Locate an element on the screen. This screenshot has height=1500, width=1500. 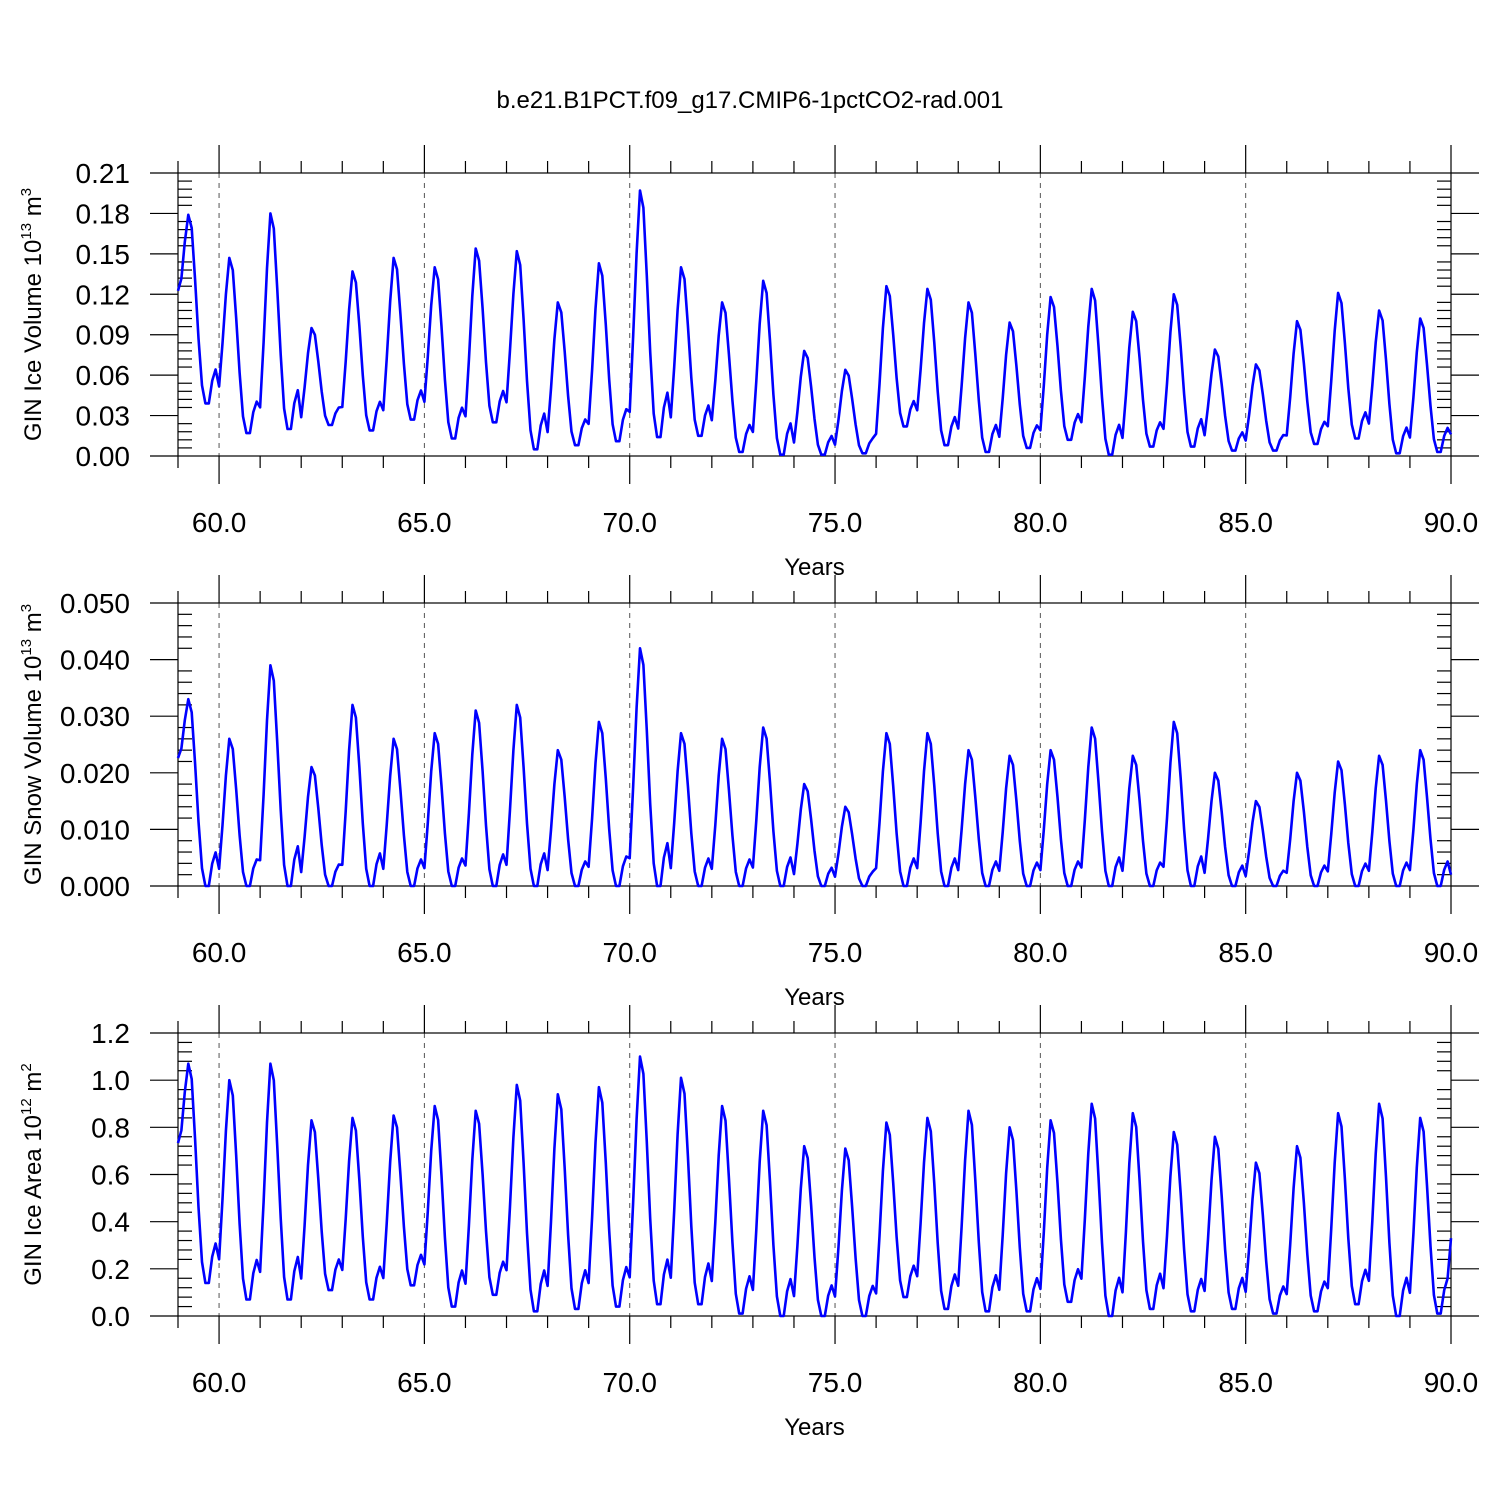
y-tick-label: 1.0 is located at coordinates (110, 1080).